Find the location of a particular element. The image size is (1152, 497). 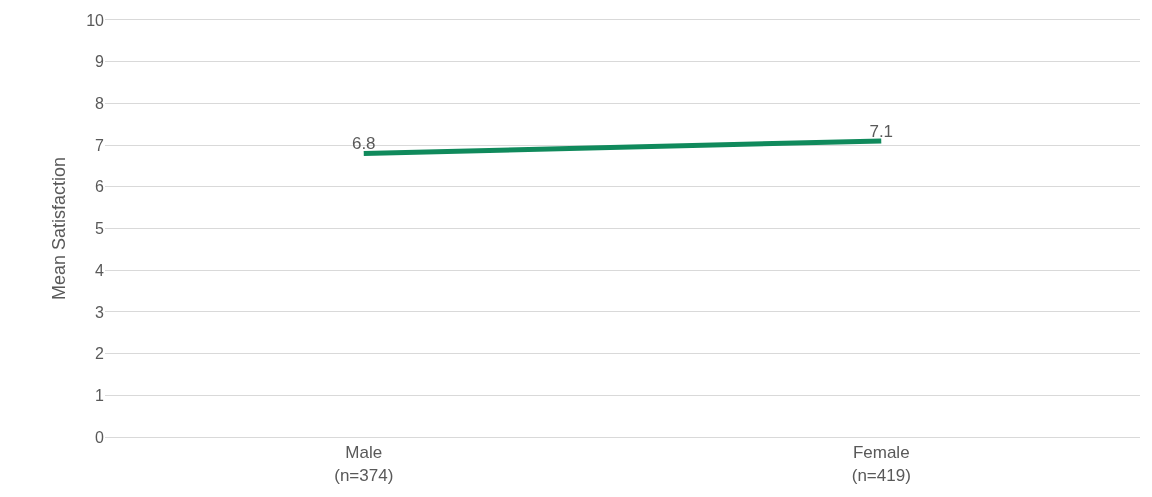

data-label: 7.1 is located at coordinates (881, 131).